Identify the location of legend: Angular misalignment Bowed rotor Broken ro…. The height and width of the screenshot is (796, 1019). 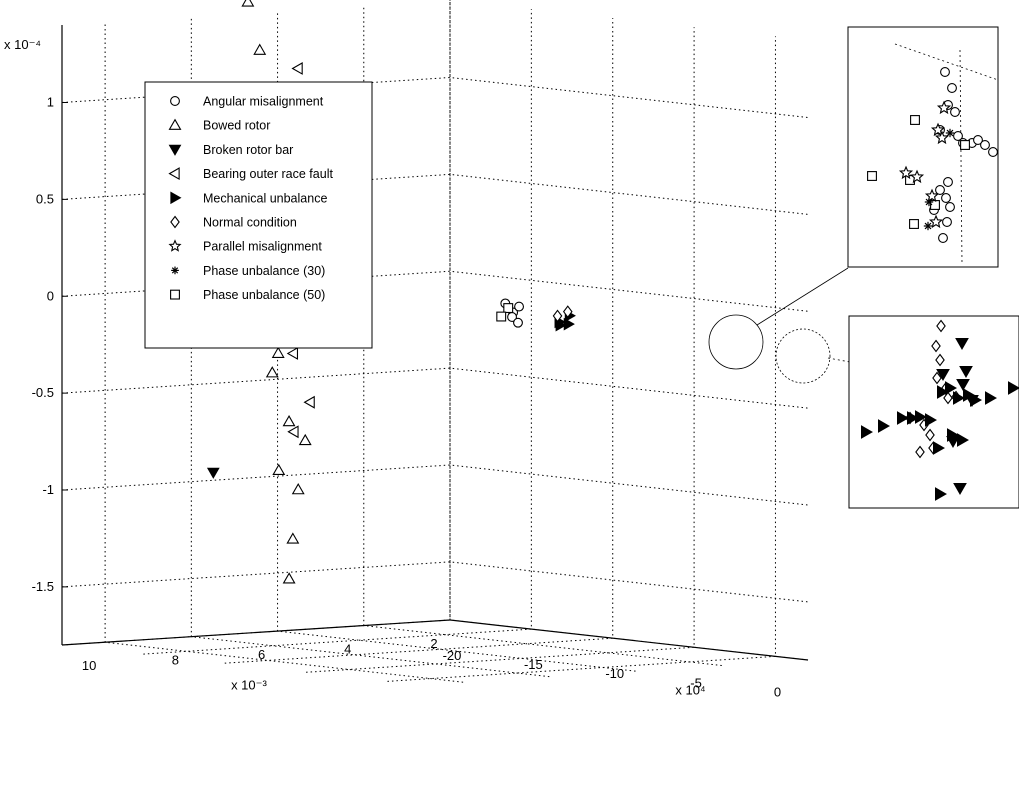
(258, 215).